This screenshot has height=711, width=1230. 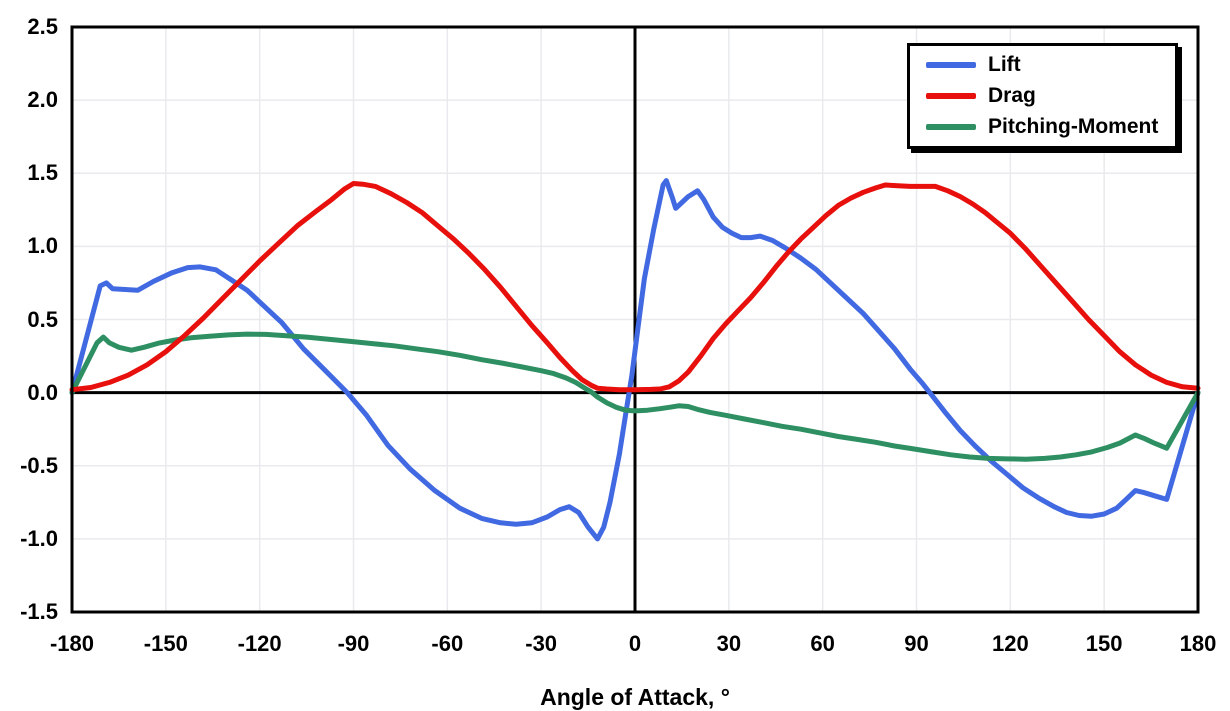 I want to click on x-tick-label: 180, so click(x=1198, y=643).